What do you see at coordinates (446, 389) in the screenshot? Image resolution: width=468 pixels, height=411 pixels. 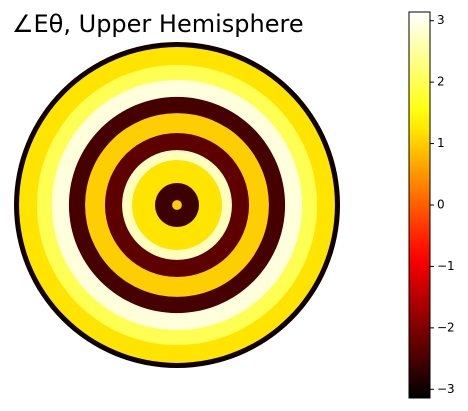 I see `colorbar-tick-label: −3` at bounding box center [446, 389].